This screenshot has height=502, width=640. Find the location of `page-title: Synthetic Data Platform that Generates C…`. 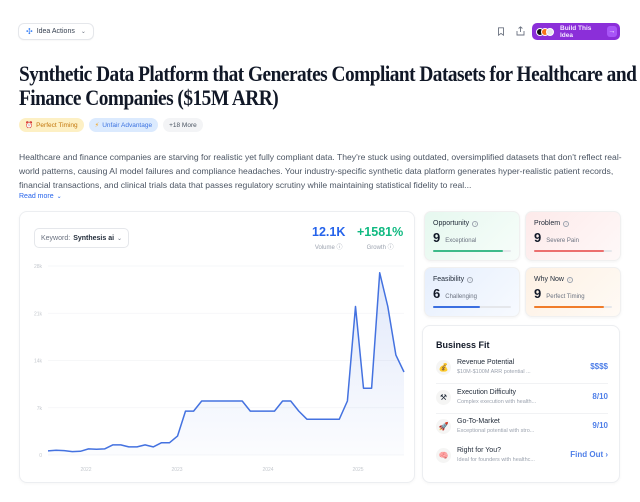

page-title: Synthetic Data Platform that Generates C… is located at coordinates (328, 85).